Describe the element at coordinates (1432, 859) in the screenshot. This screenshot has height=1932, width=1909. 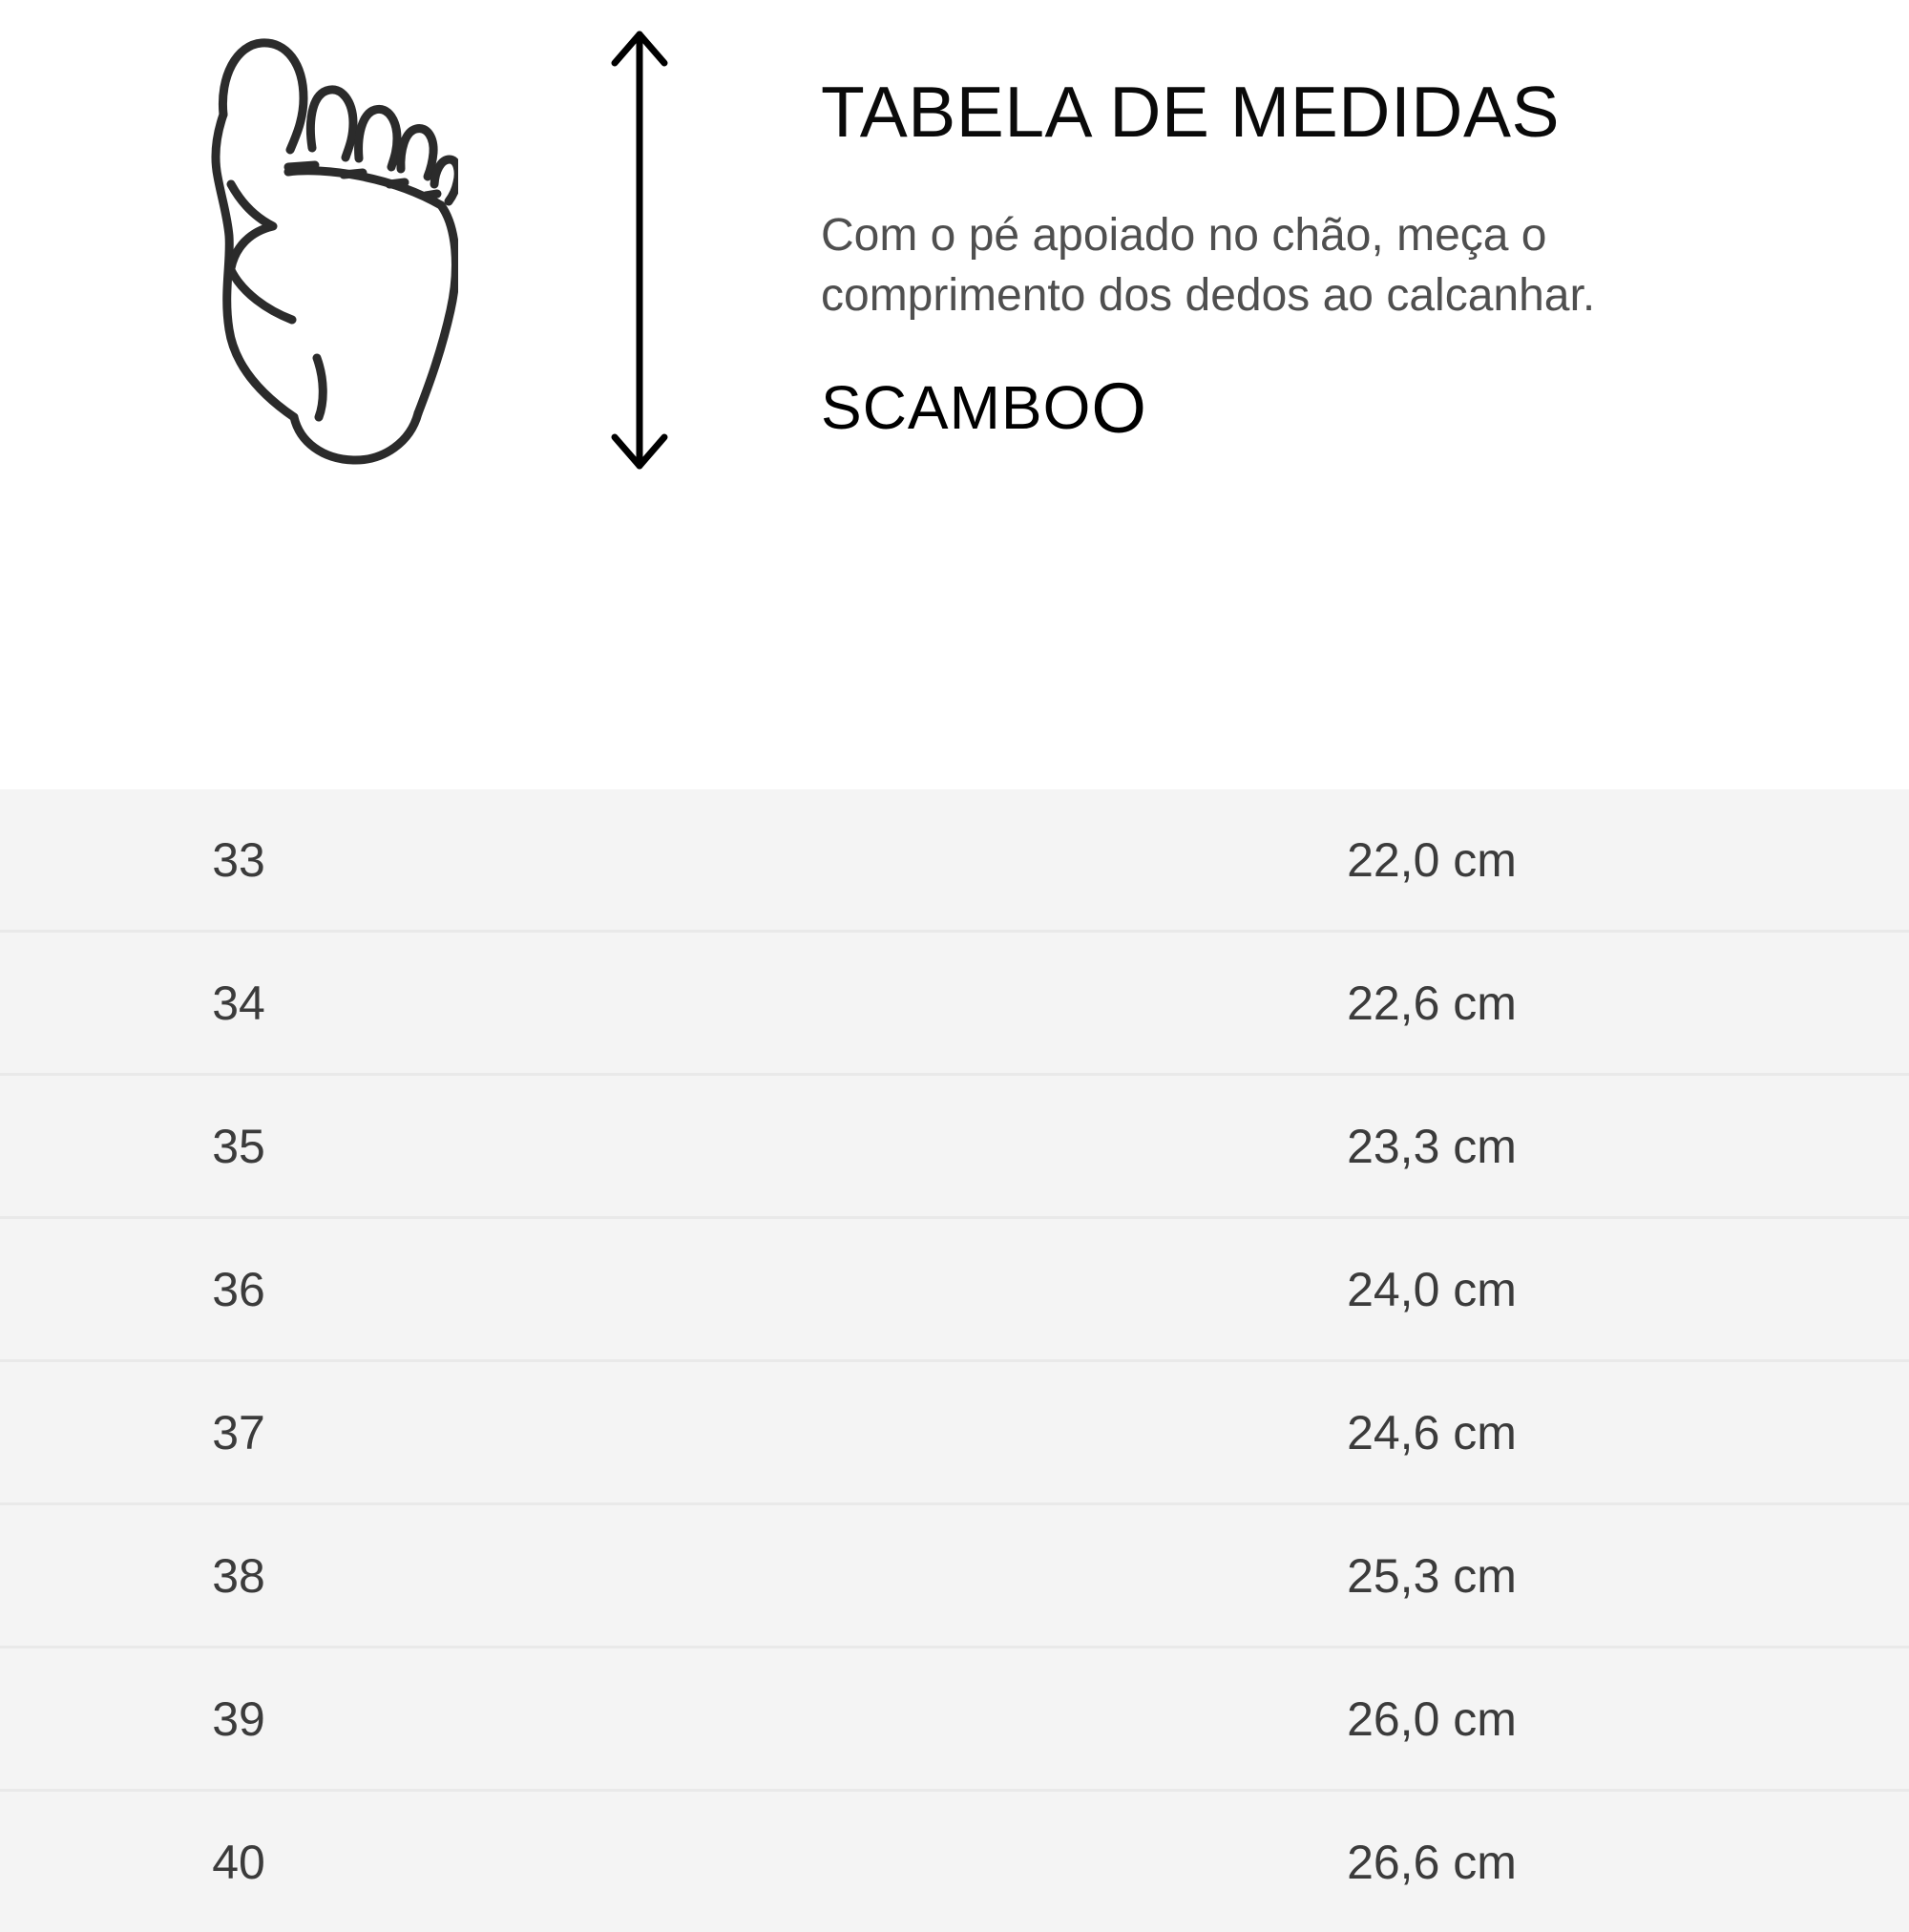
I see `cell-foot-length: 22,0 cm` at that location.